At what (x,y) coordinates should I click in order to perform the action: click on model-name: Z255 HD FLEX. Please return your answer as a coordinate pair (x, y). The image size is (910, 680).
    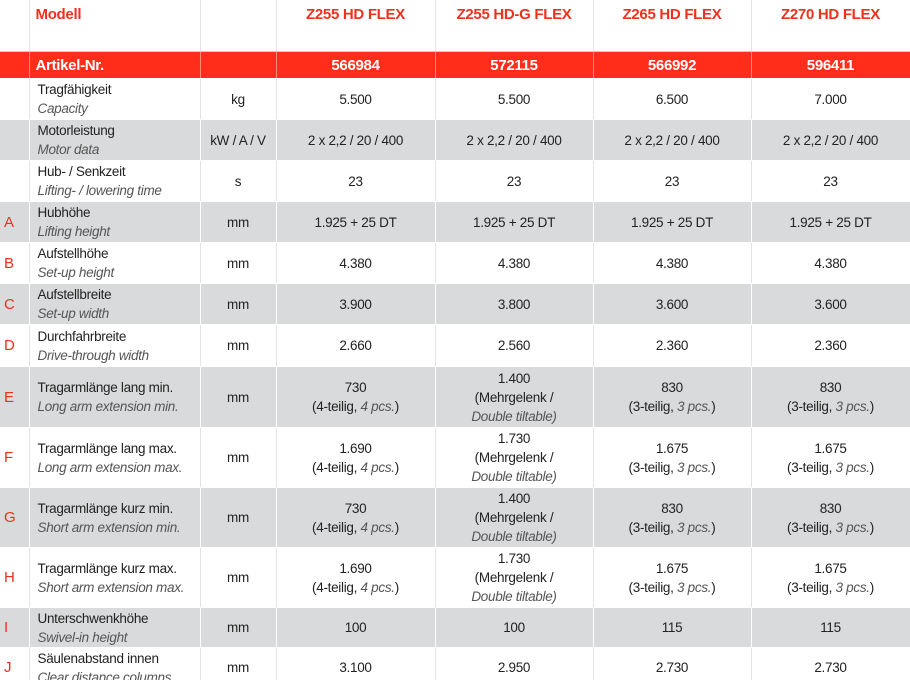
    Looking at the image, I should click on (356, 26).